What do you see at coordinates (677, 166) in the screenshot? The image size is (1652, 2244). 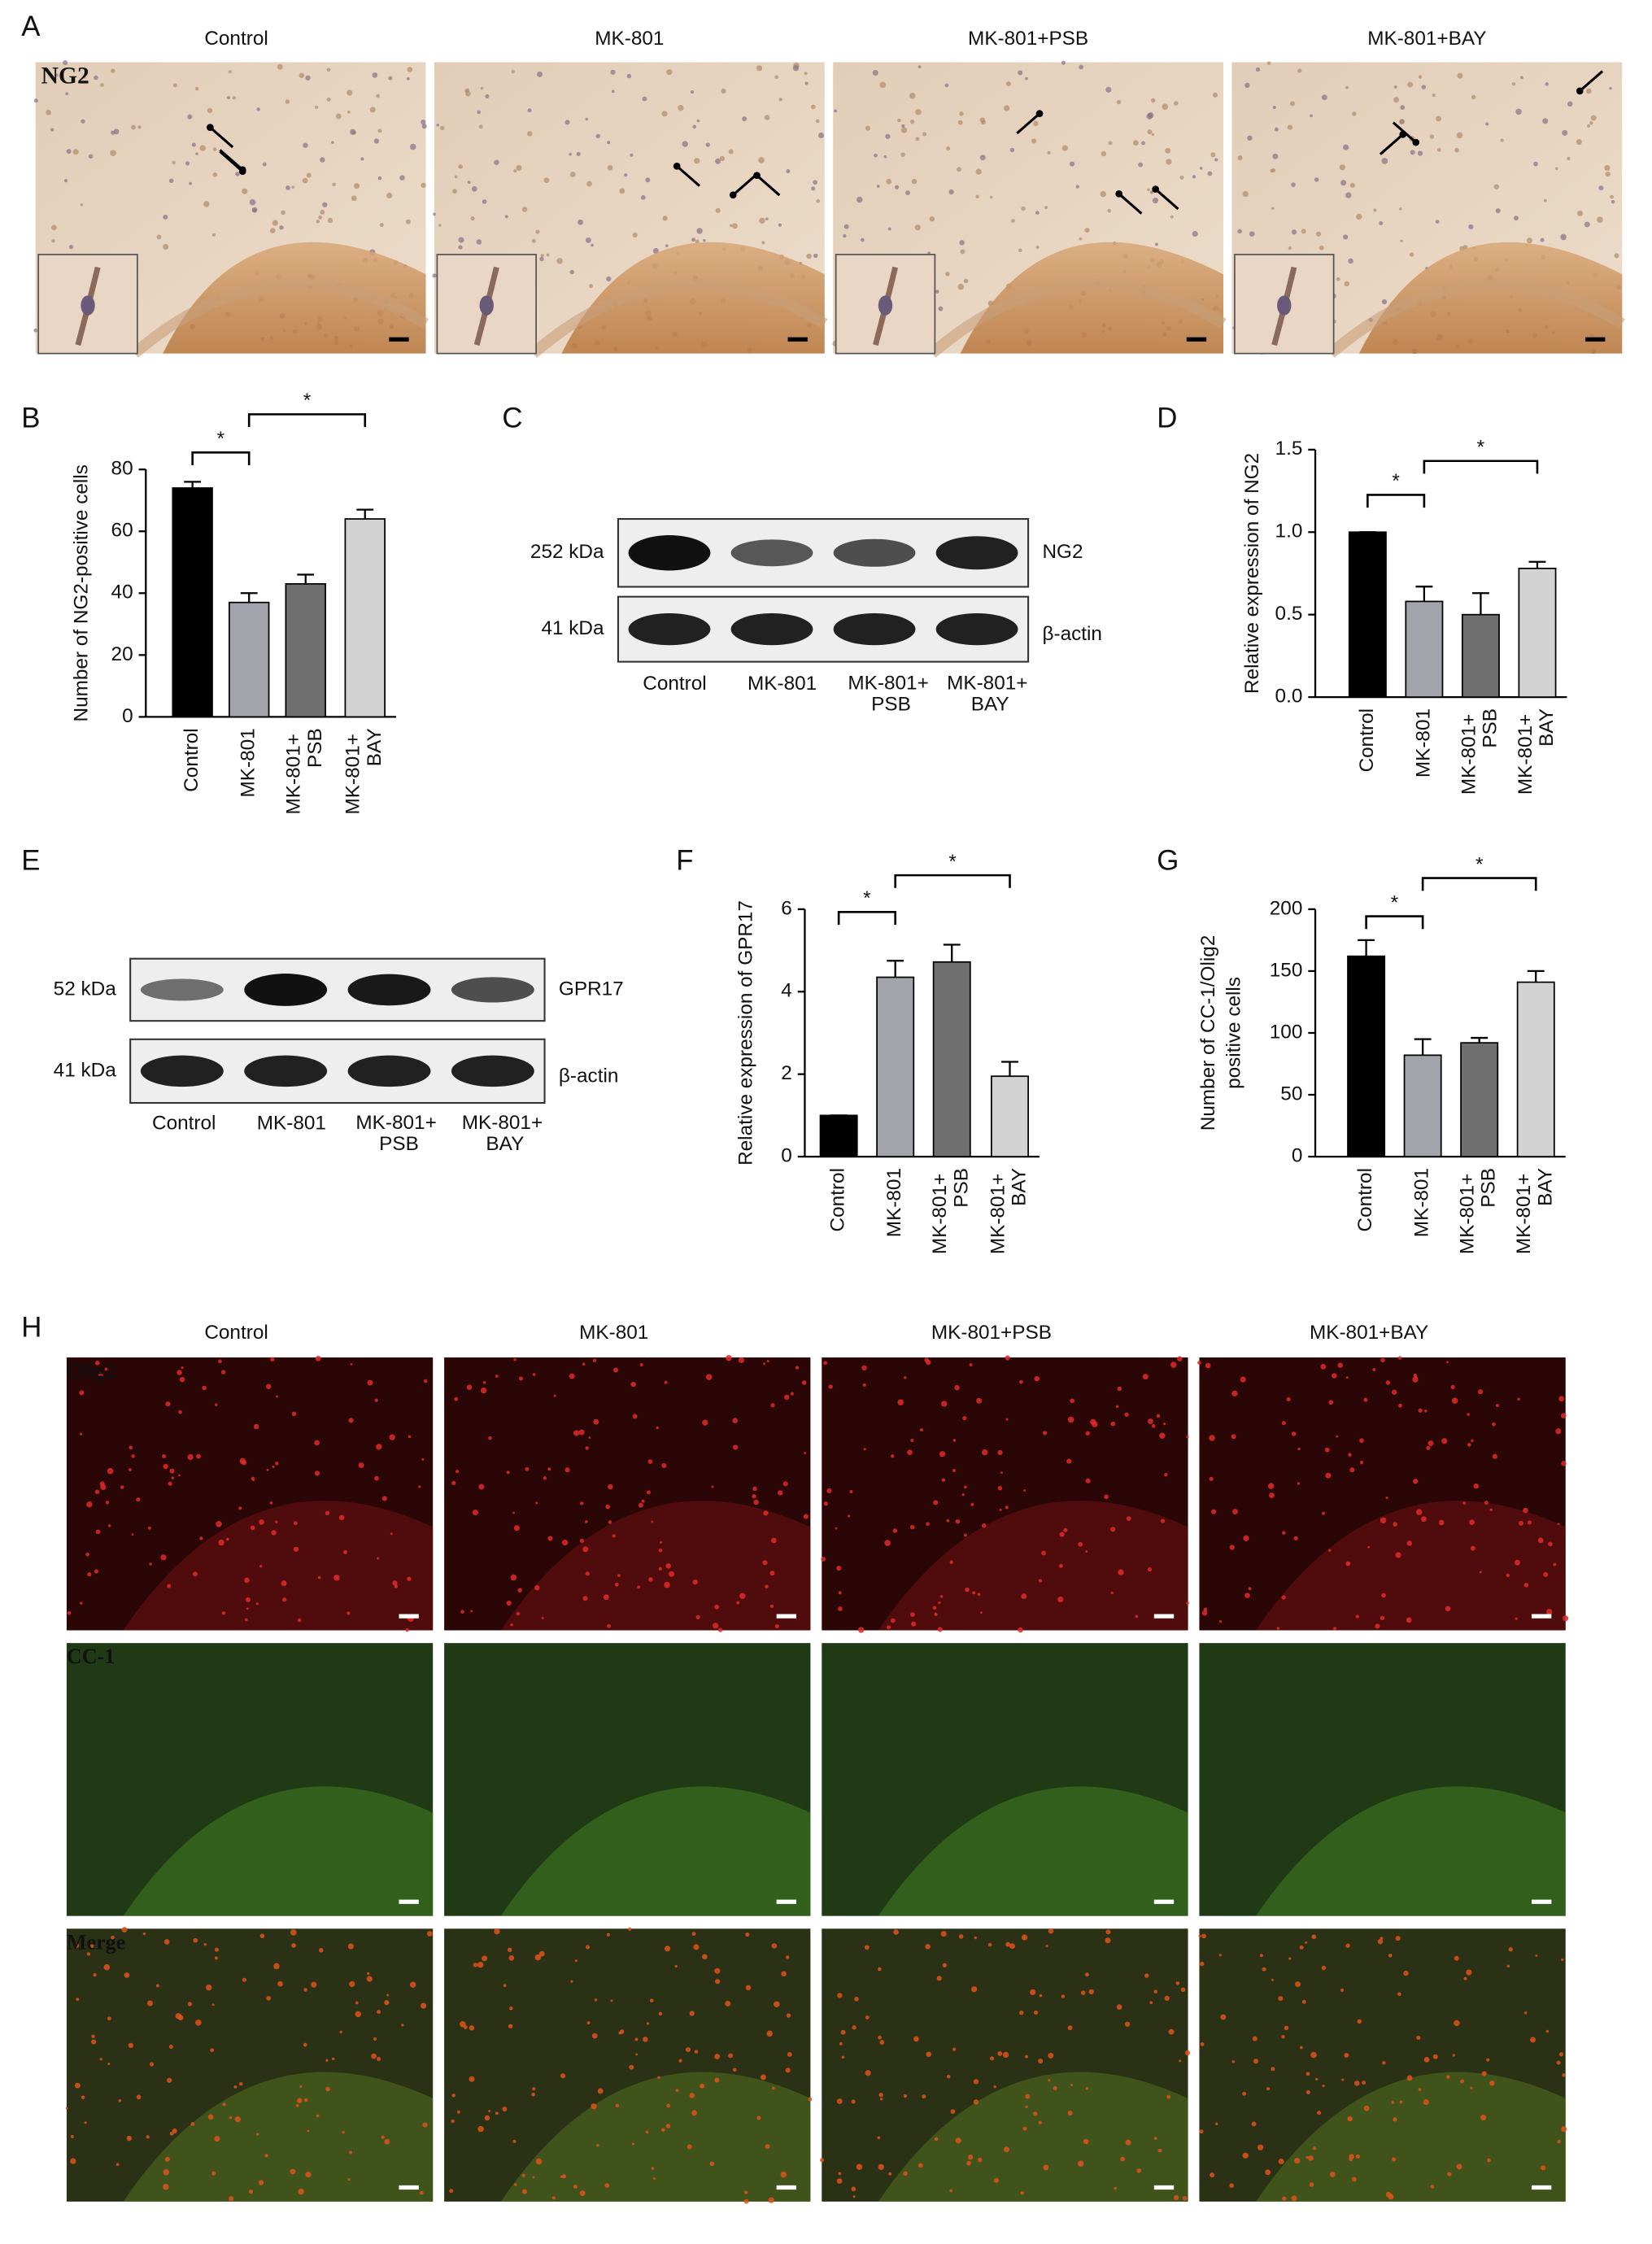 I see `arrow-head` at bounding box center [677, 166].